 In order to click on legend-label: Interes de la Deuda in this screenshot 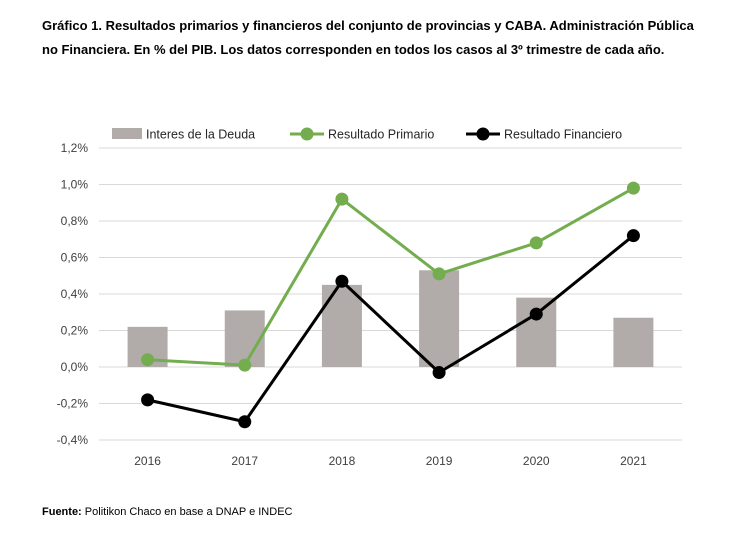, I will do `click(200, 135)`.